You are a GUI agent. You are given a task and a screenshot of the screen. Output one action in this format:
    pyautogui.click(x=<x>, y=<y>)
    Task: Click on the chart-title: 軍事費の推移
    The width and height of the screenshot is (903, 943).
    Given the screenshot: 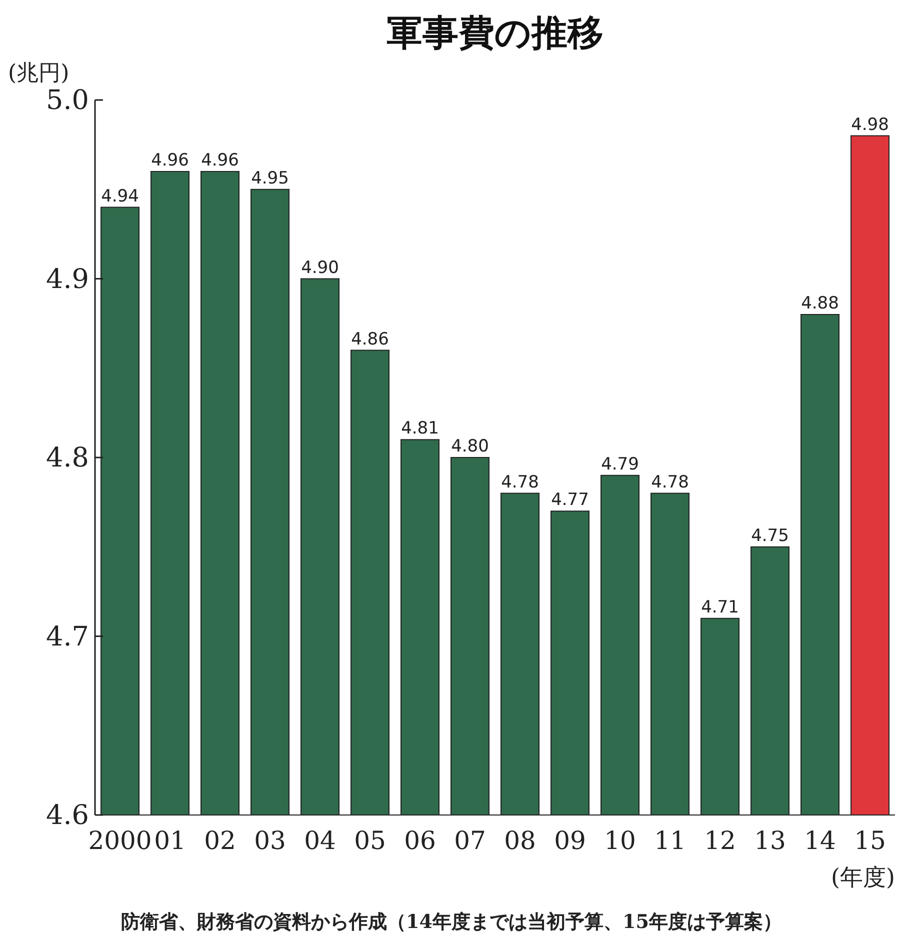 What is the action you would take?
    pyautogui.click(x=495, y=33)
    